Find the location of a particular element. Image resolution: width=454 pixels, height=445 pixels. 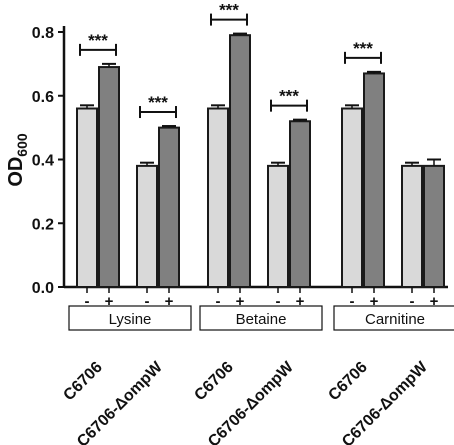

substrate-group-labels: Lysine Betaine Carnitine is located at coordinates (261, 318).